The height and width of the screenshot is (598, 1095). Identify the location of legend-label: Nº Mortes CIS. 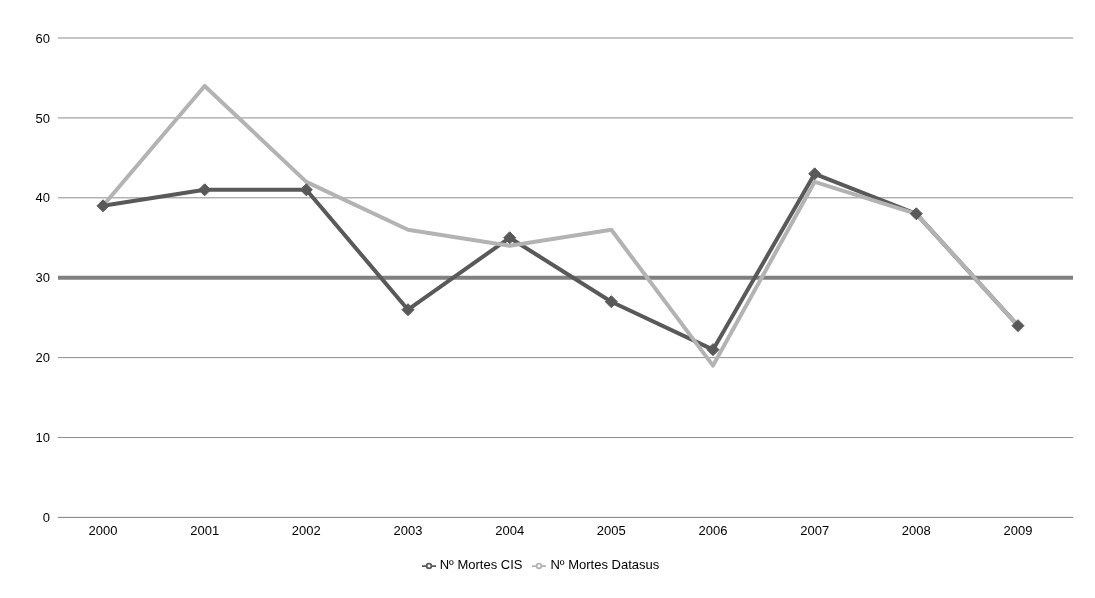
(481, 565).